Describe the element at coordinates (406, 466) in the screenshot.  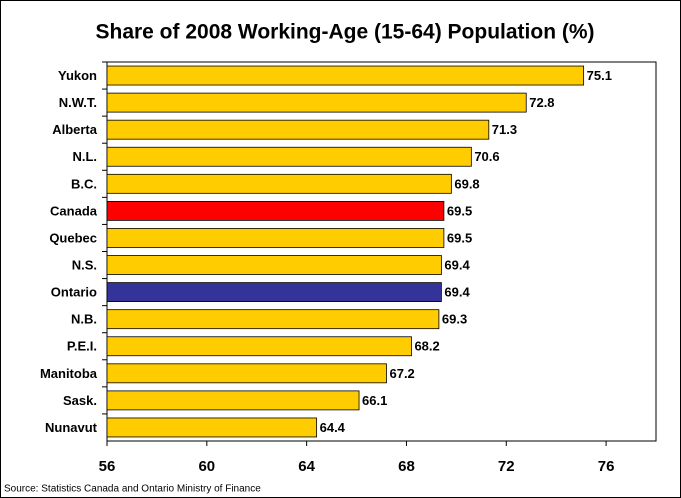
I see `x-tick-label: 68` at that location.